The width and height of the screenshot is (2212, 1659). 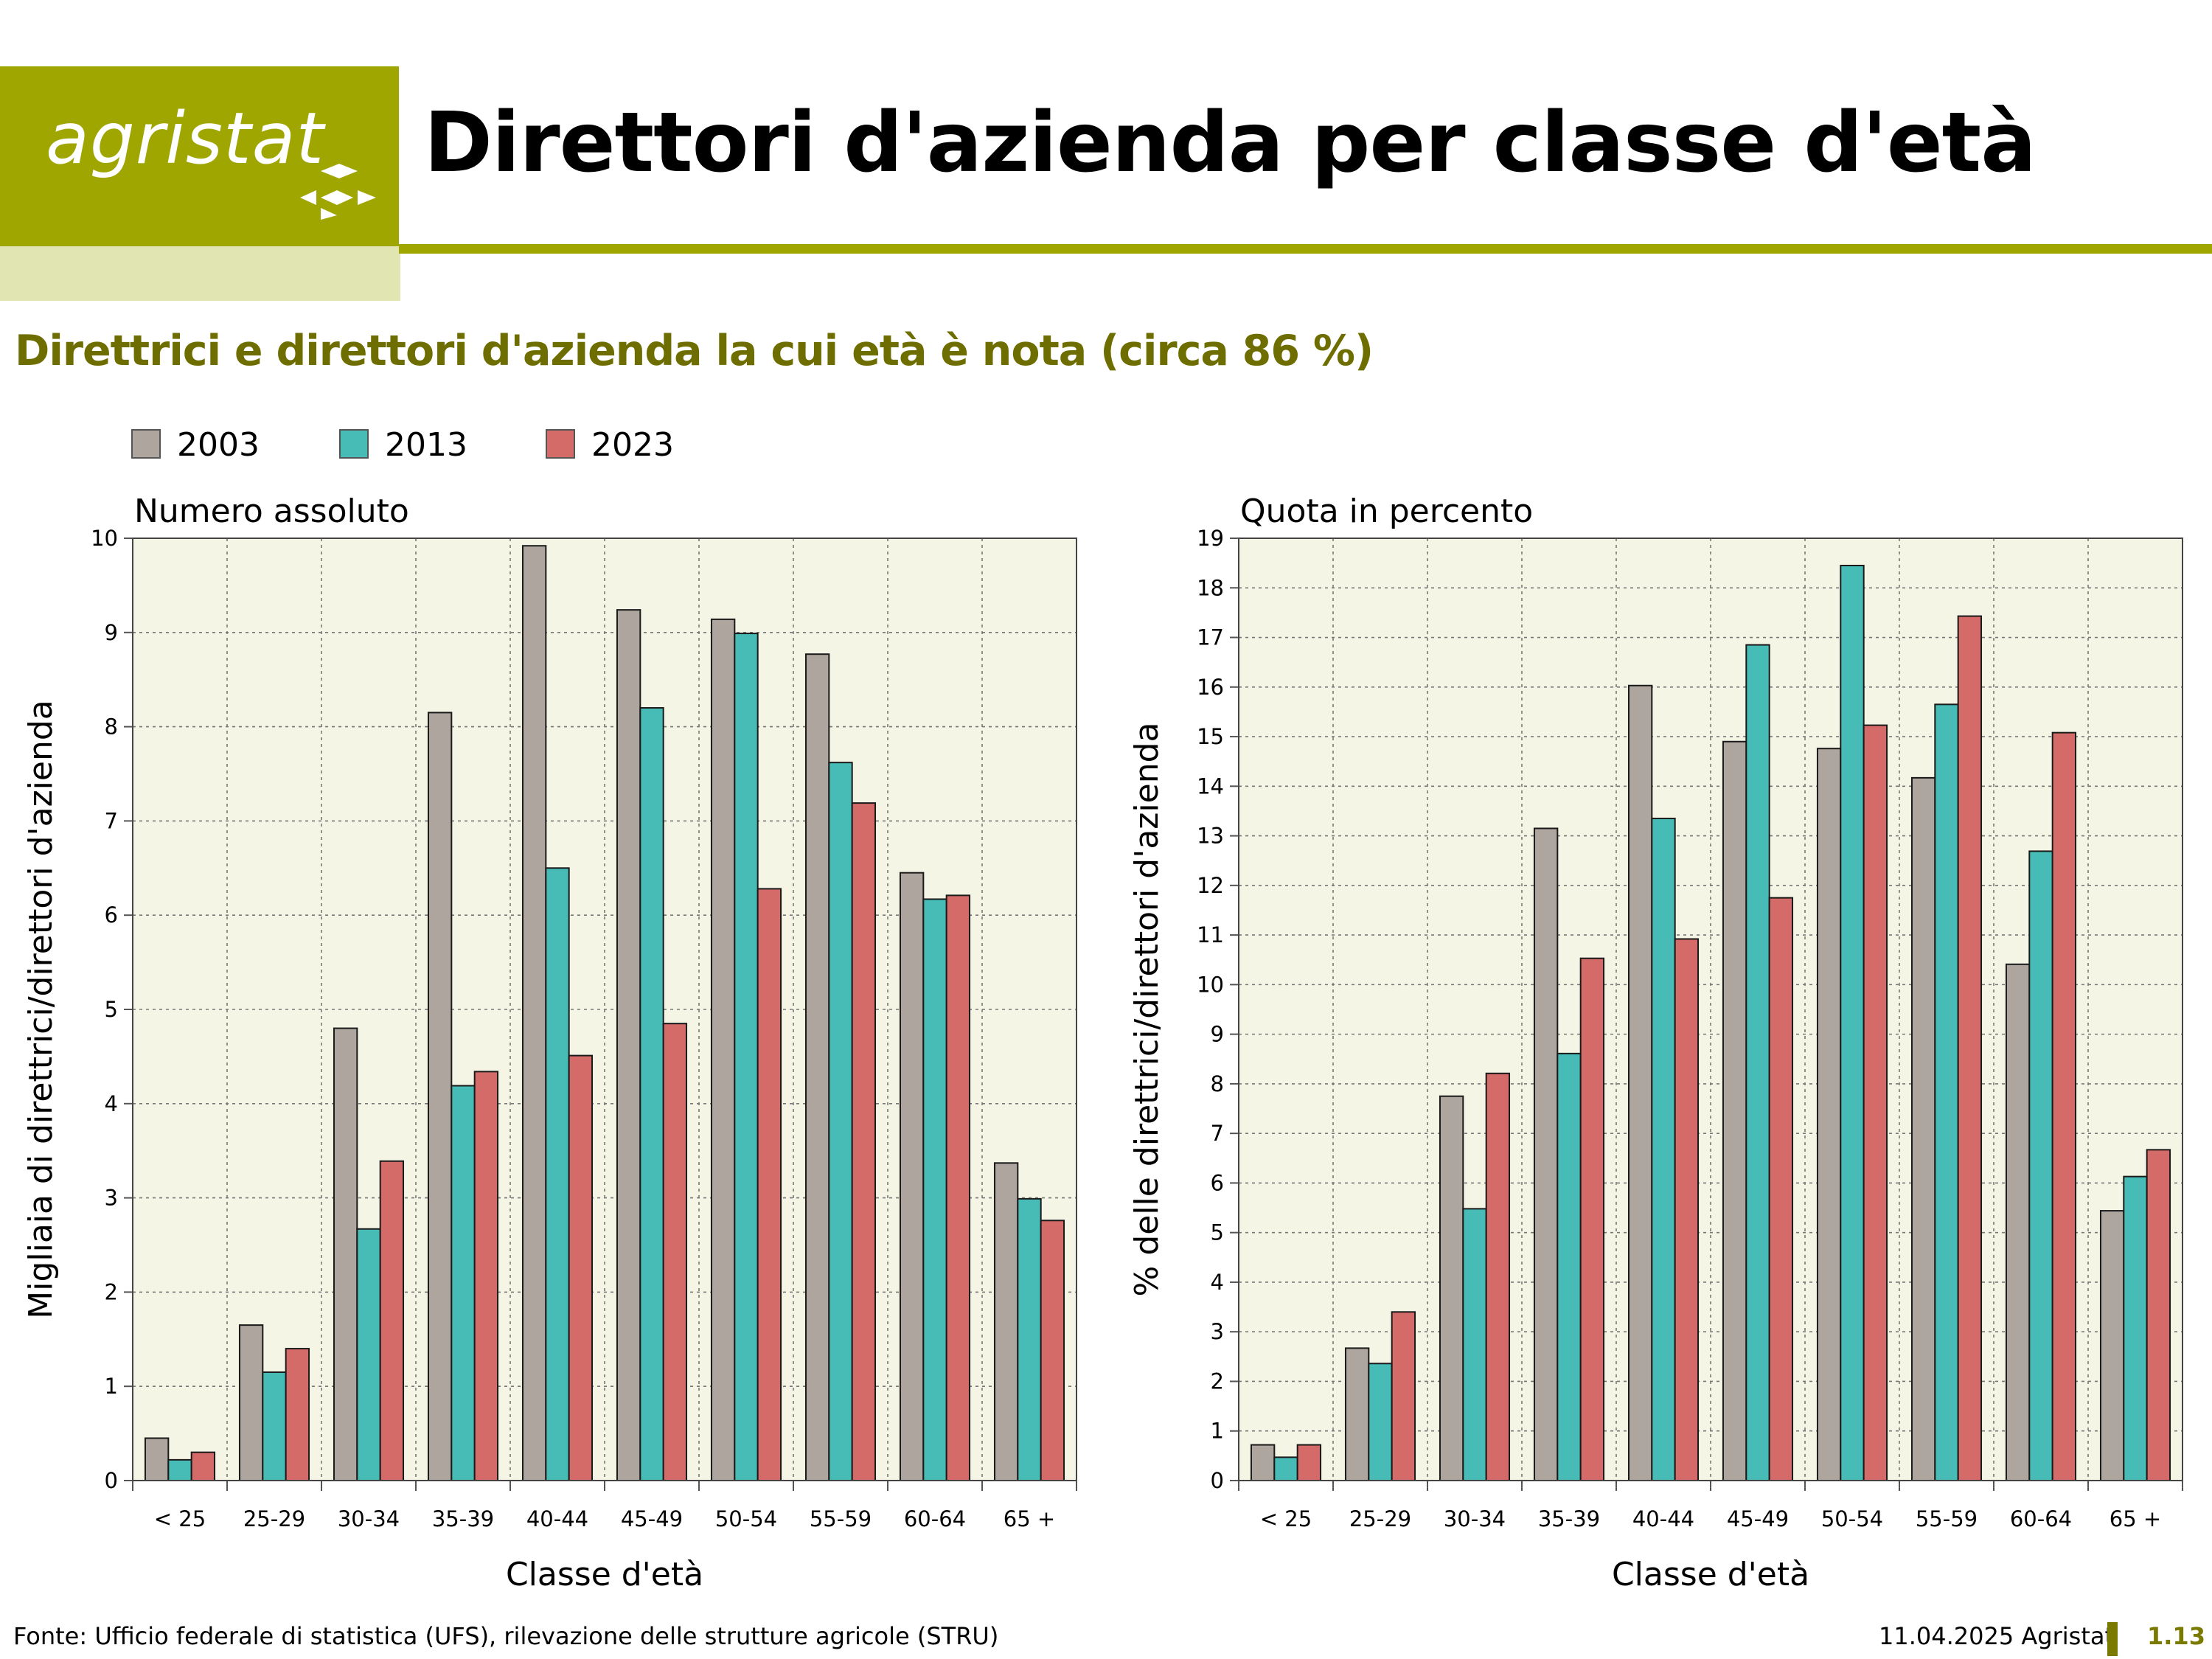 I want to click on y-tick-label: 3, so click(x=111, y=1198).